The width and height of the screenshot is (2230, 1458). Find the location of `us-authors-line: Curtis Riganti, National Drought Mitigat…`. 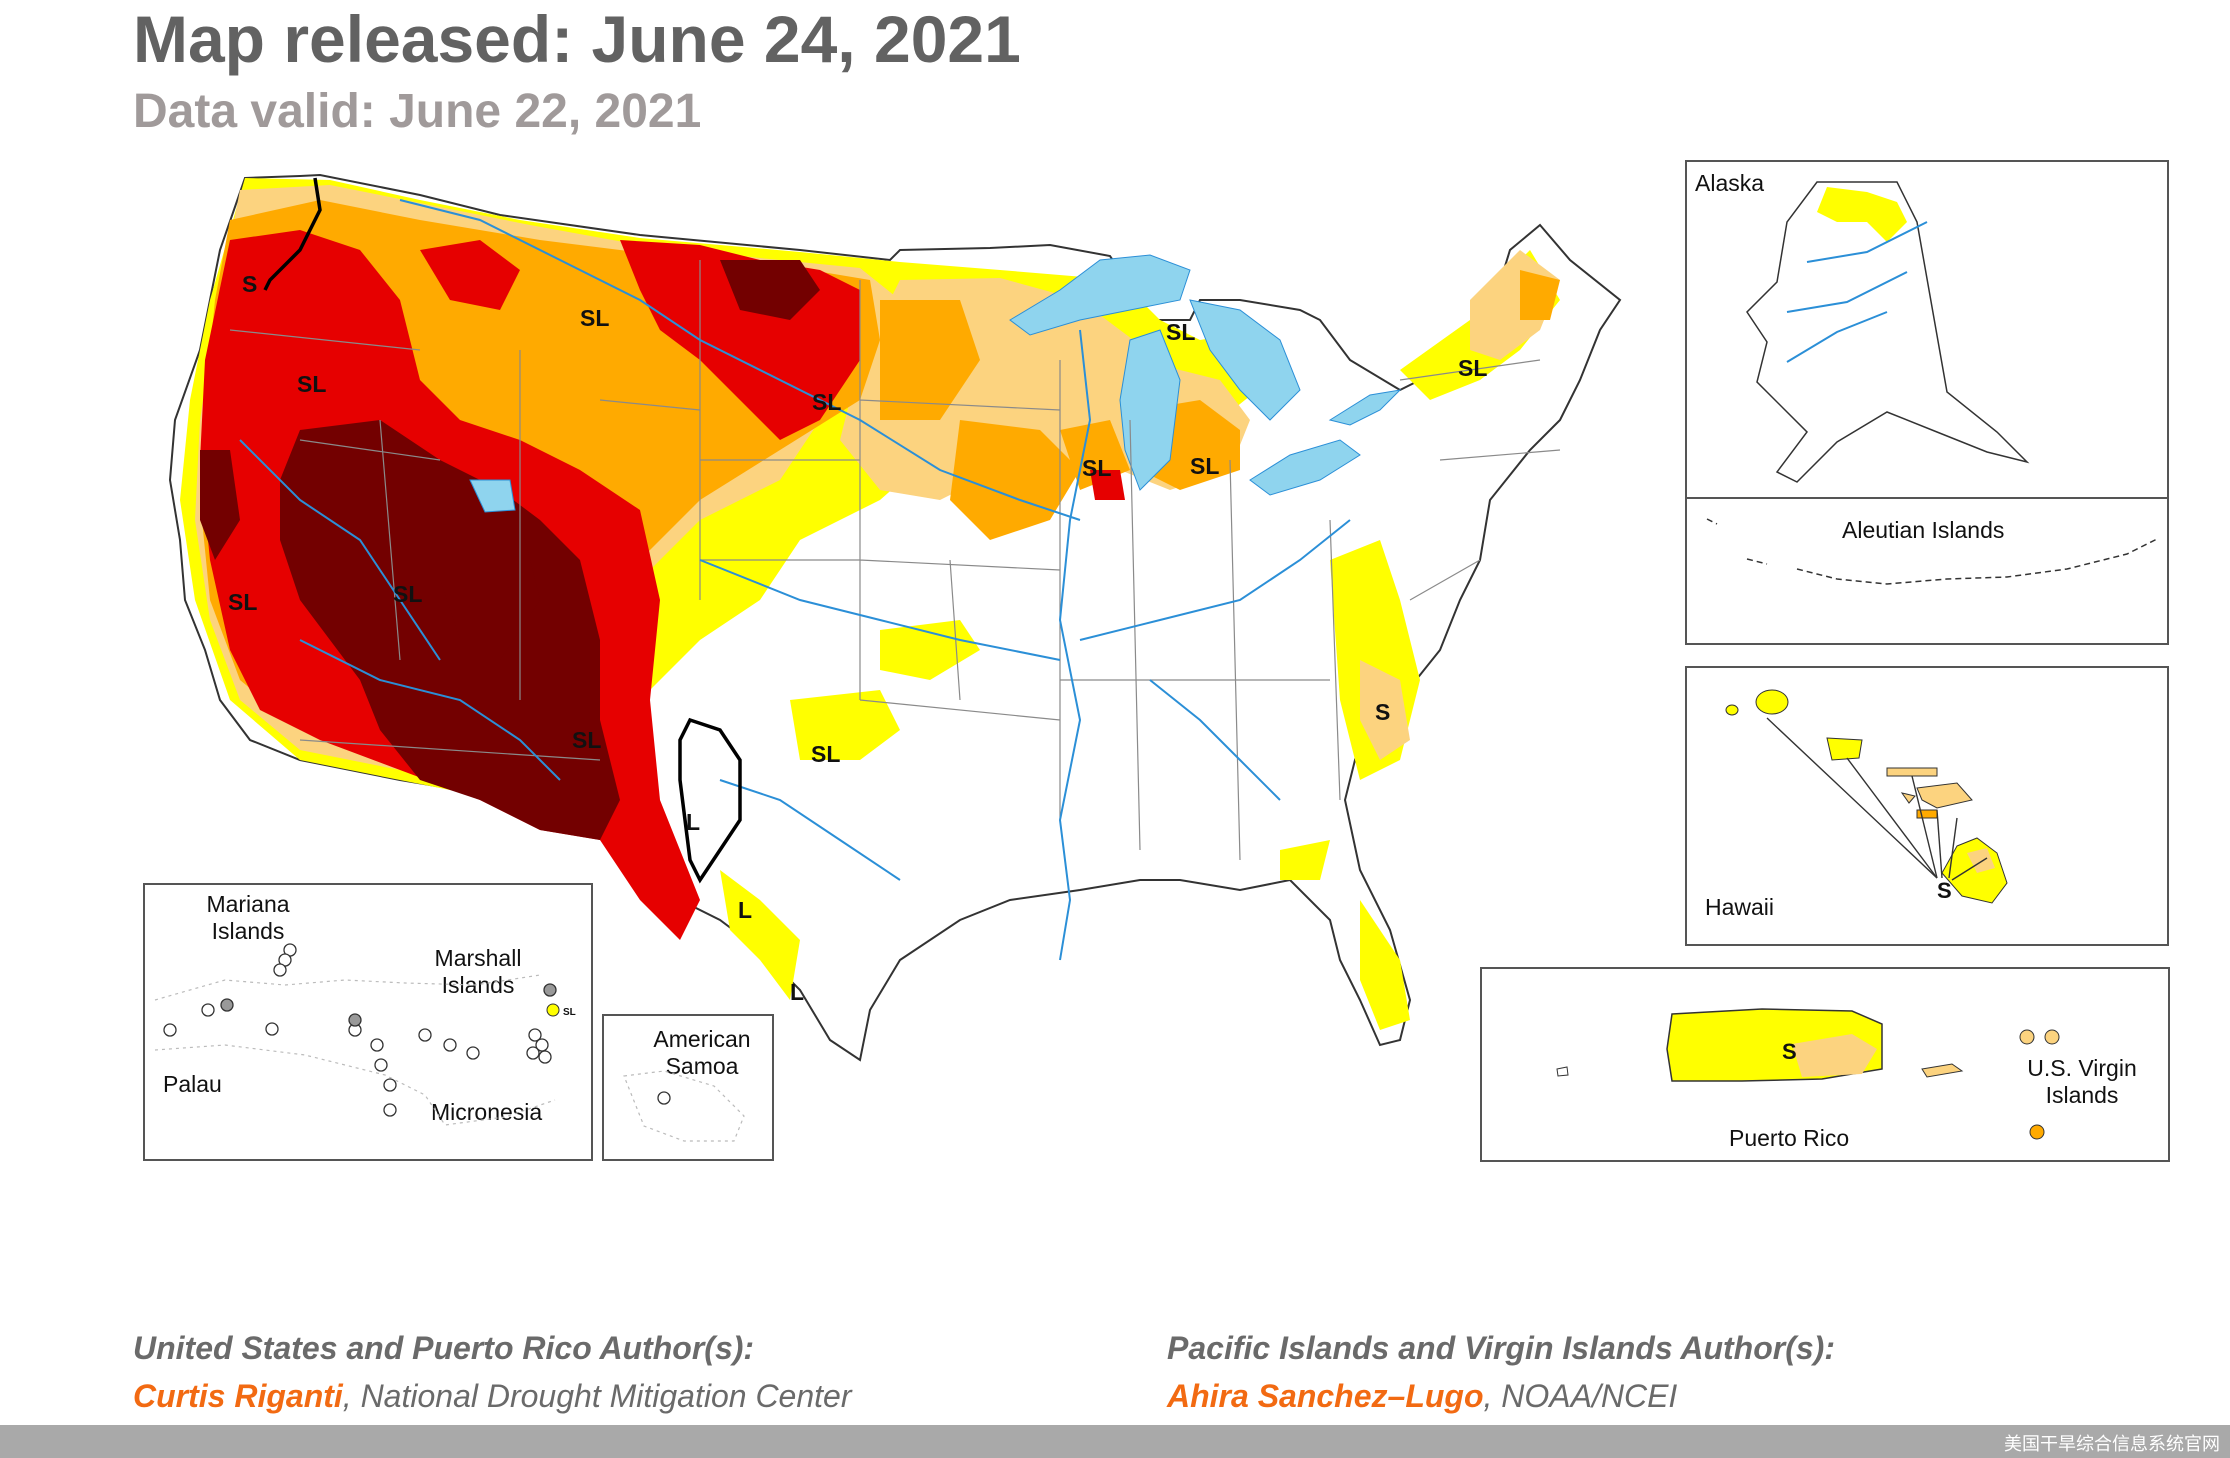

us-authors-line: Curtis Riganti, National Drought Mitigat… is located at coordinates (492, 1396).